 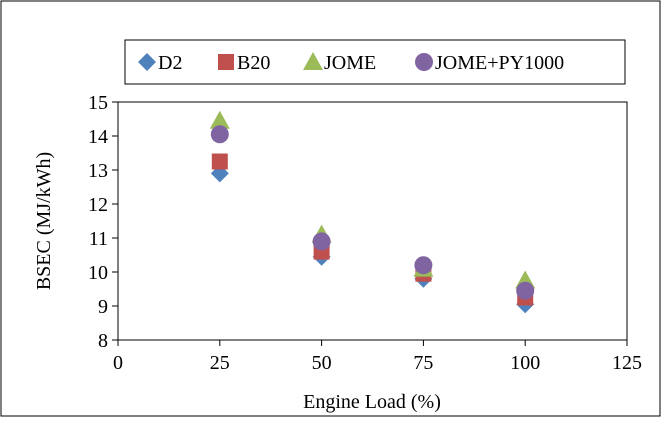 What do you see at coordinates (322, 363) in the screenshot?
I see `x-tick-label: 50` at bounding box center [322, 363].